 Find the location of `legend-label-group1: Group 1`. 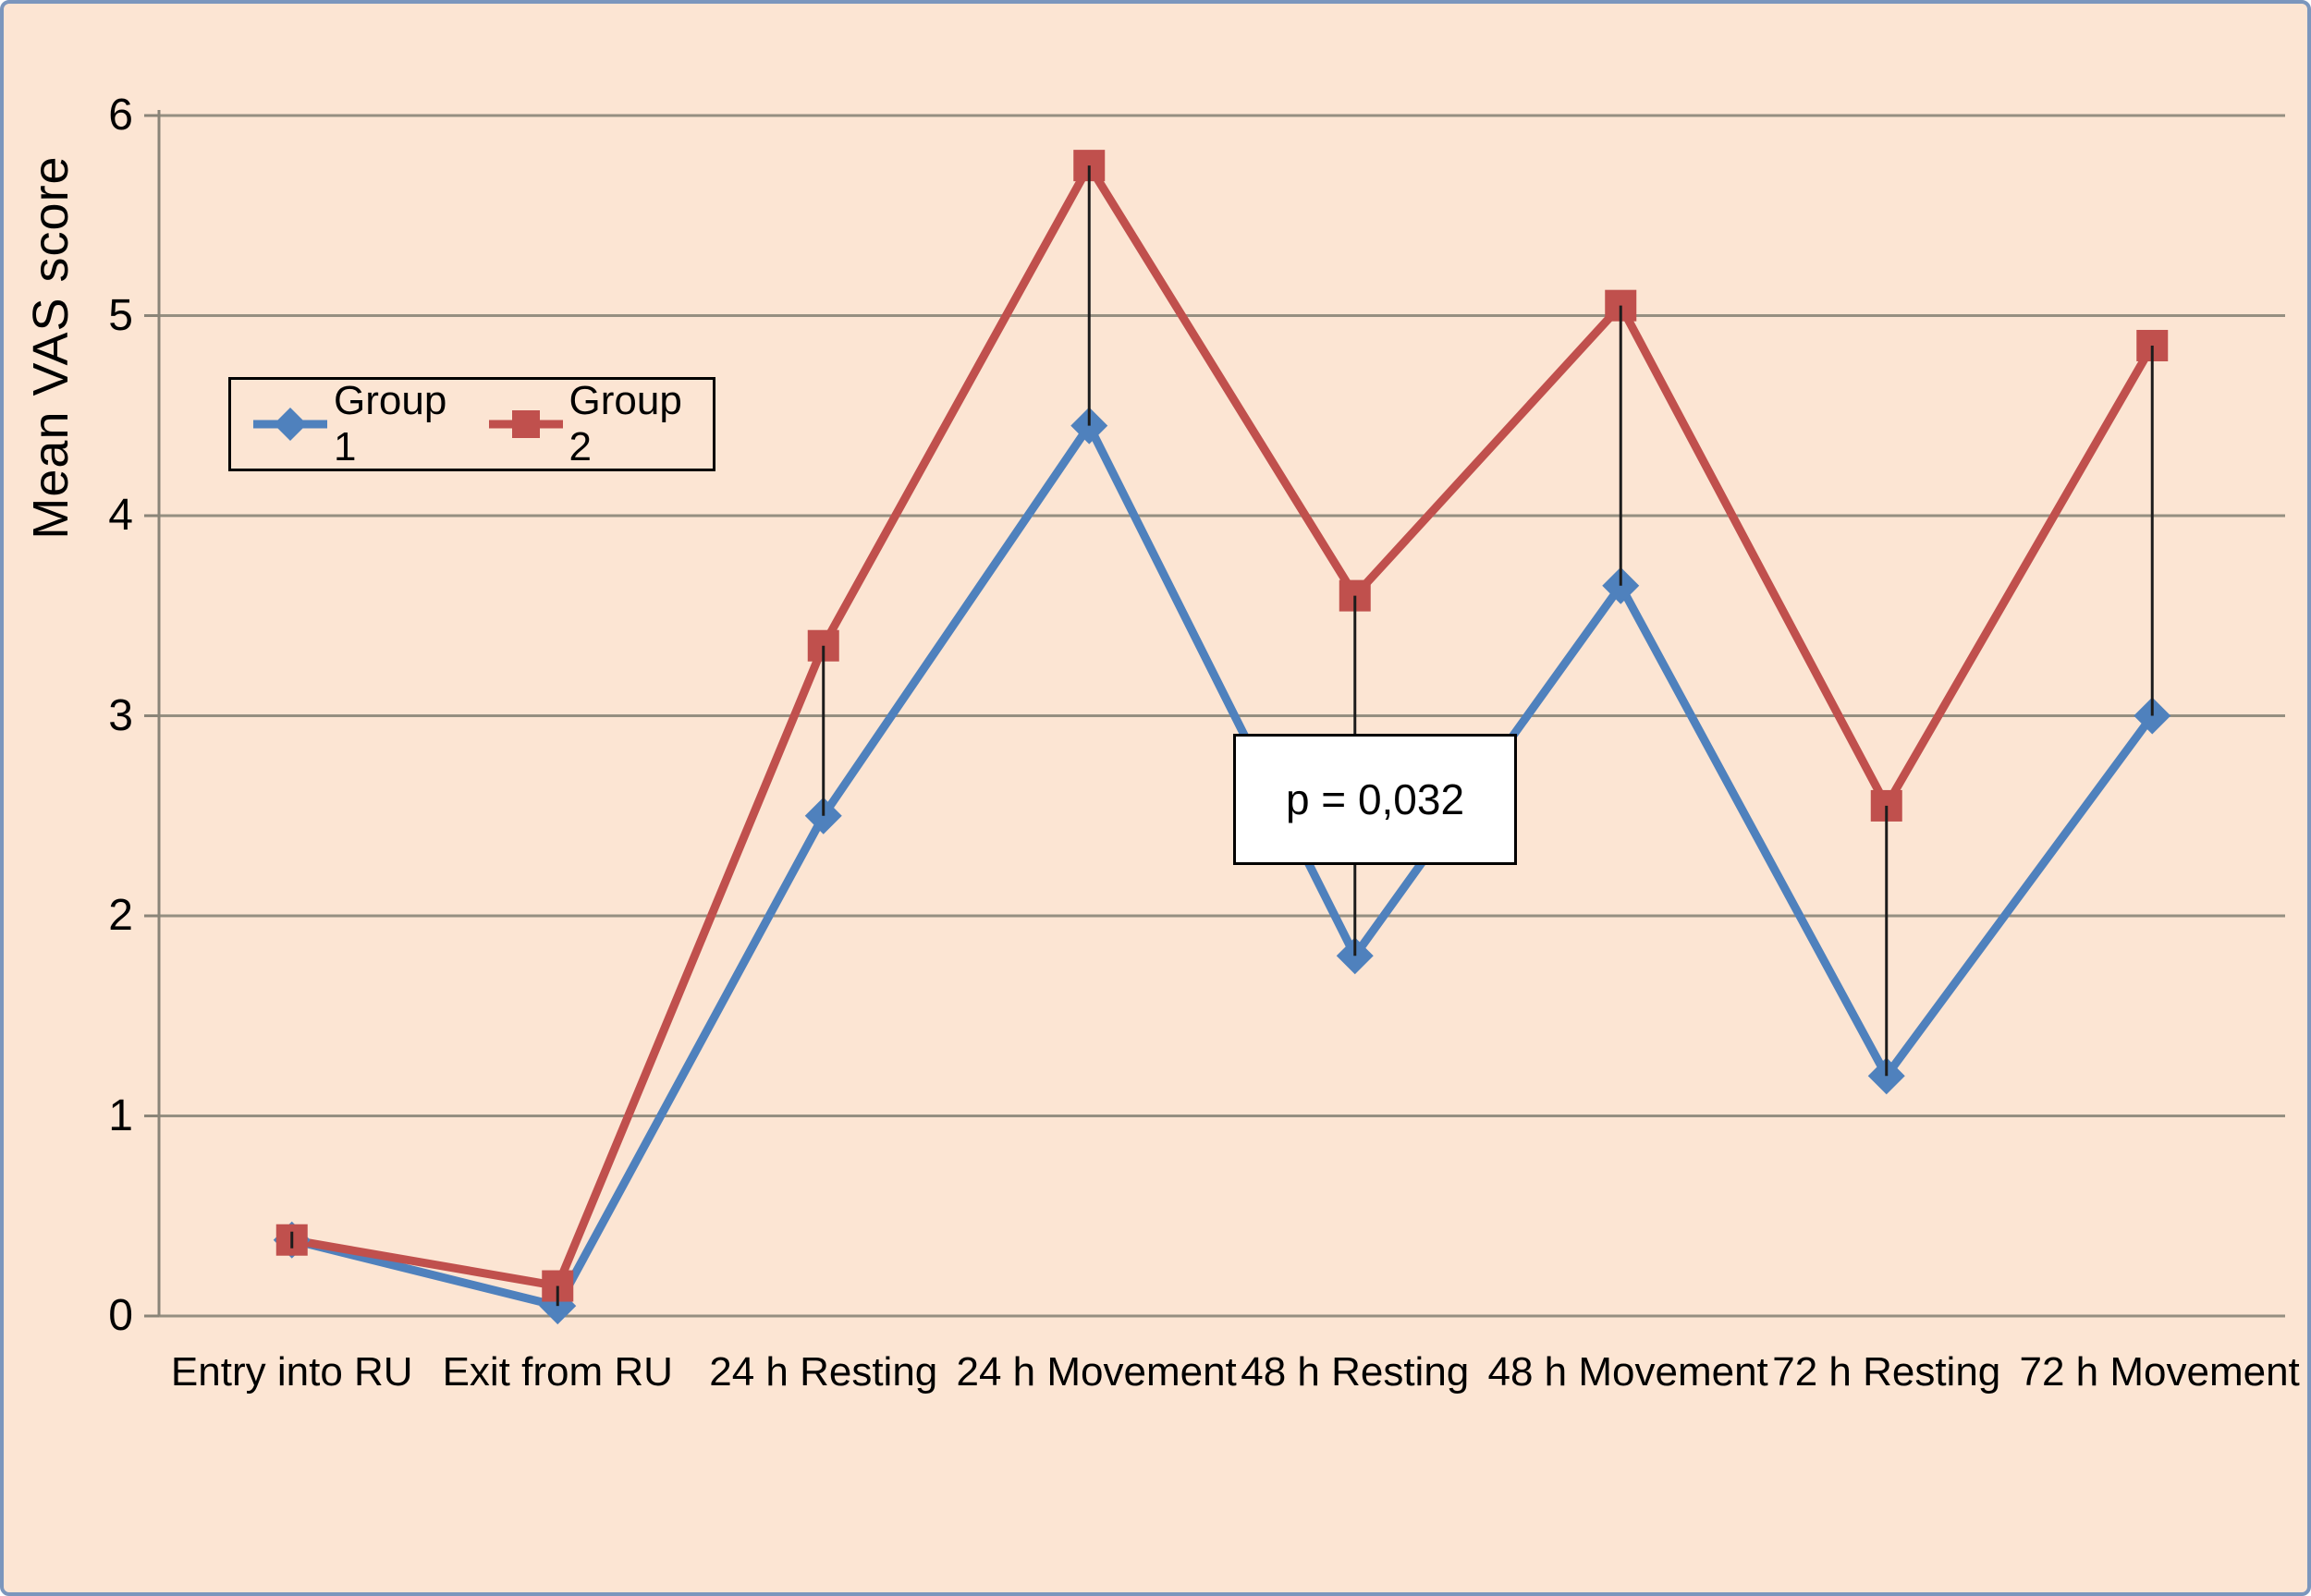

legend-label-group1: Group 1 is located at coordinates (390, 423).